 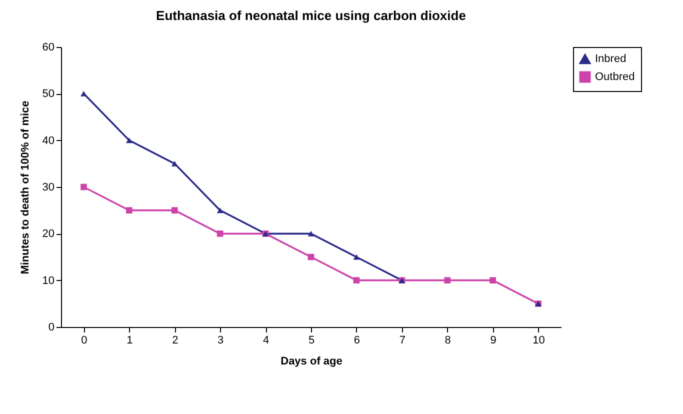 What do you see at coordinates (402, 340) in the screenshot?
I see `x-tick-label: 7` at bounding box center [402, 340].